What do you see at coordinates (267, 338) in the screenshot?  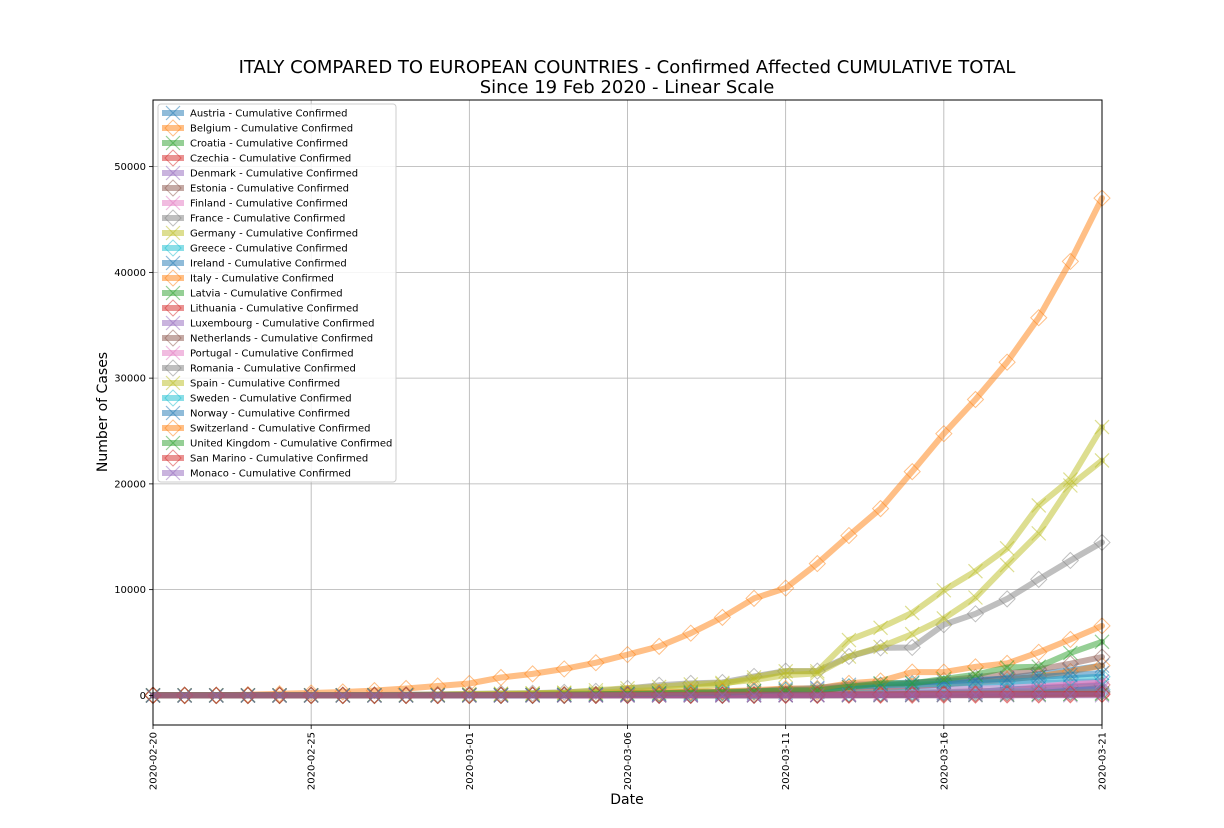 I see `legend-item: Netherlands - Cumulative Confirmed` at bounding box center [267, 338].